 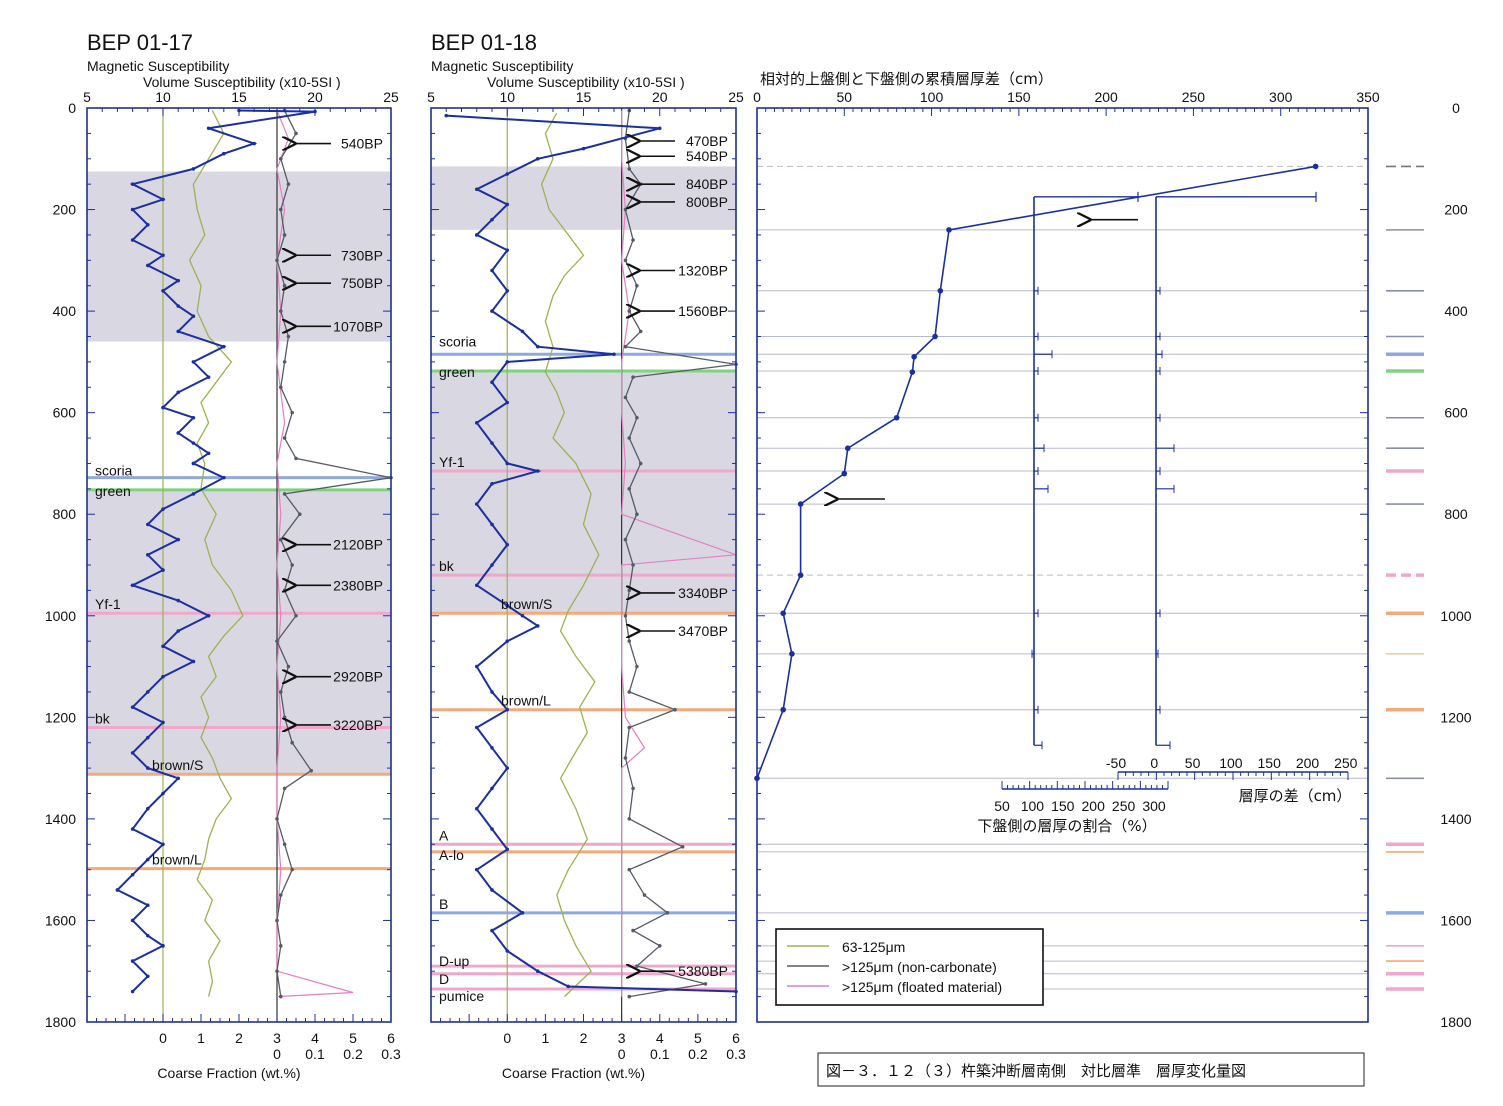 I want to click on depth-tick-label: 1800, so click(x=60, y=1022).